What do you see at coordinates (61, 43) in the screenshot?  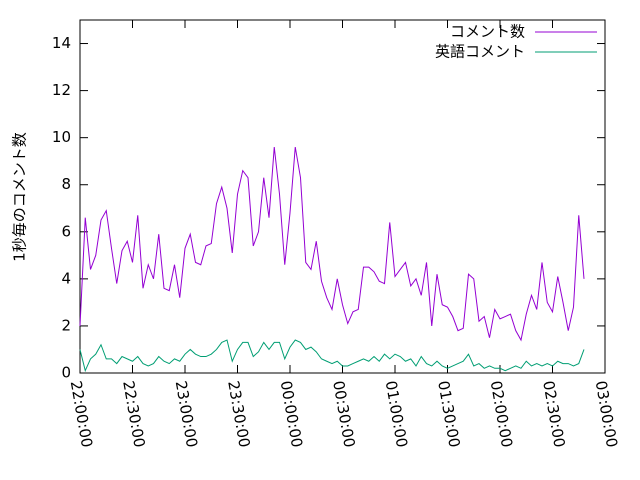 I see `y-tick-label: 14` at bounding box center [61, 43].